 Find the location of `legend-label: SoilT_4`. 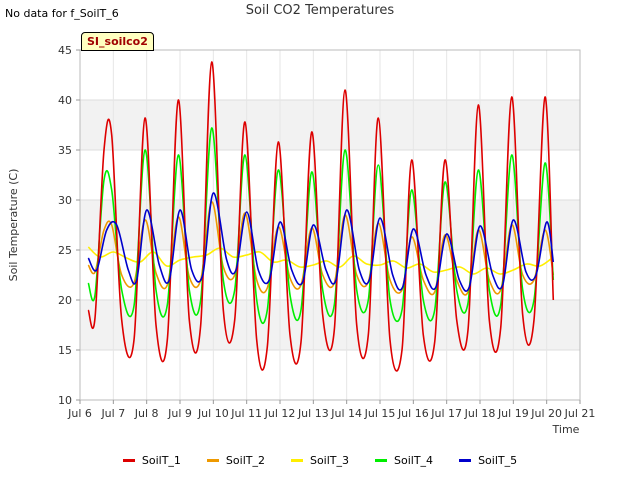

legend-label: SoilT_4 is located at coordinates (414, 460).